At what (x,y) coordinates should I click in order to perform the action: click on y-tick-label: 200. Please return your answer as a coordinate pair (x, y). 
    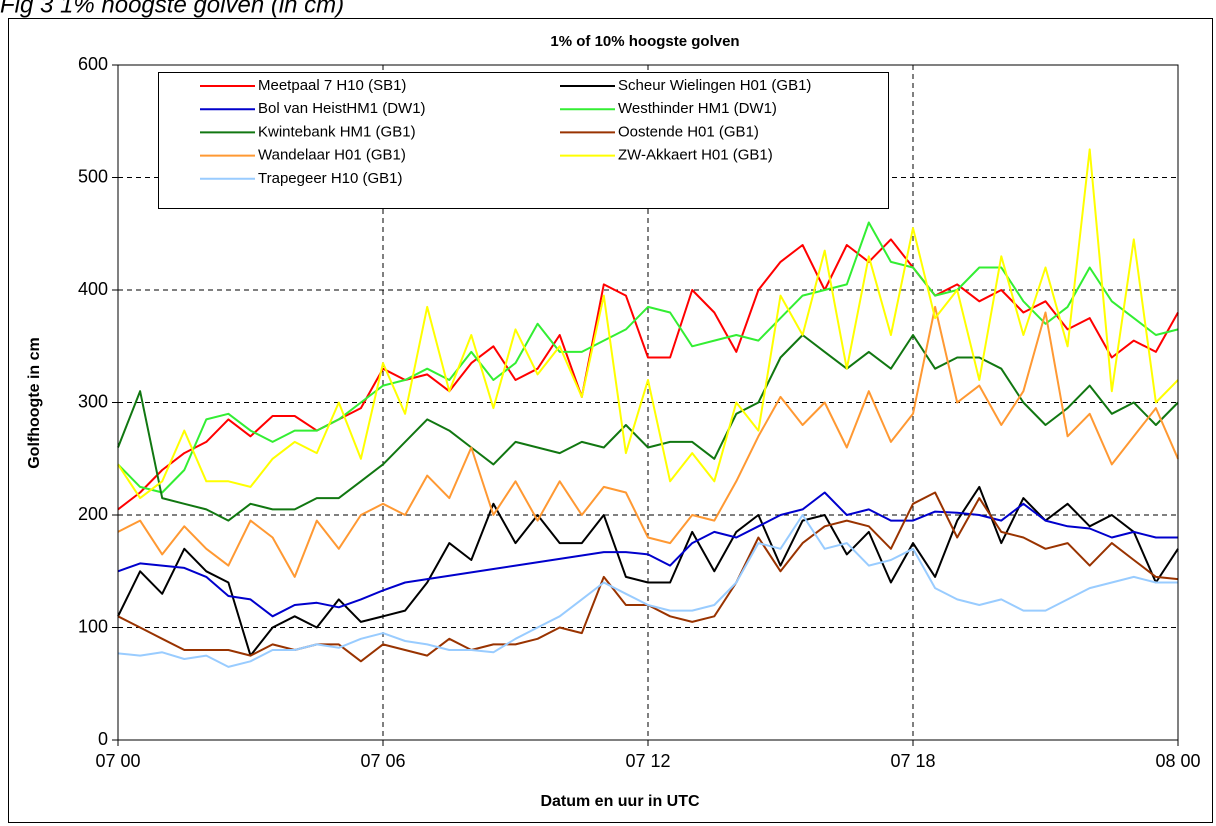
    Looking at the image, I should click on (93, 514).